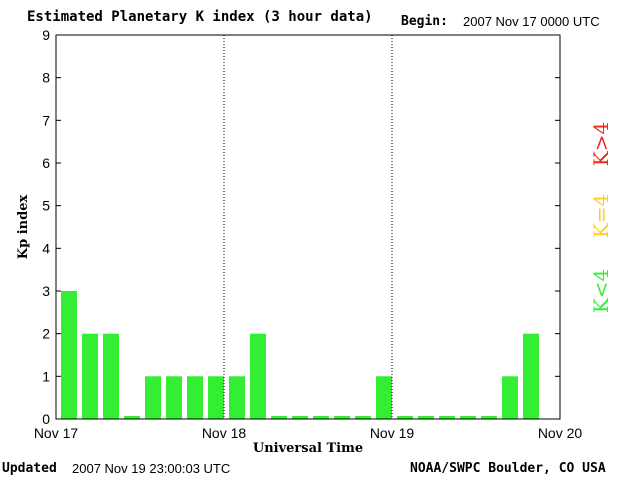  I want to click on updated-value: 2007 Nov 19 23:00:03 UTC, so click(151, 468).